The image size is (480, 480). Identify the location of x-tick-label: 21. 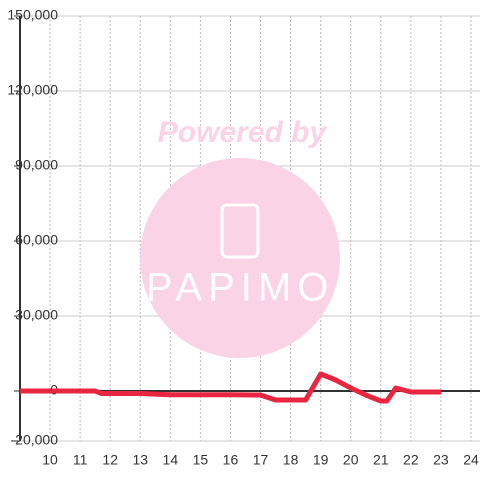
(381, 460).